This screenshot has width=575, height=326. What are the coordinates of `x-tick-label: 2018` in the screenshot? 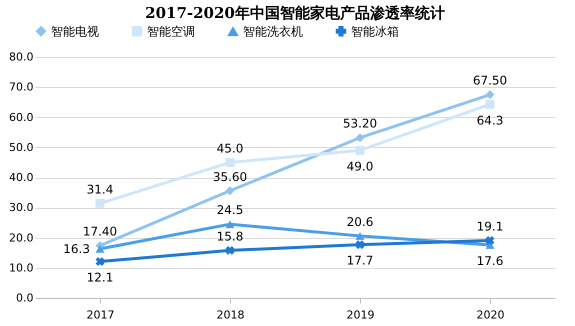 It's located at (230, 315).